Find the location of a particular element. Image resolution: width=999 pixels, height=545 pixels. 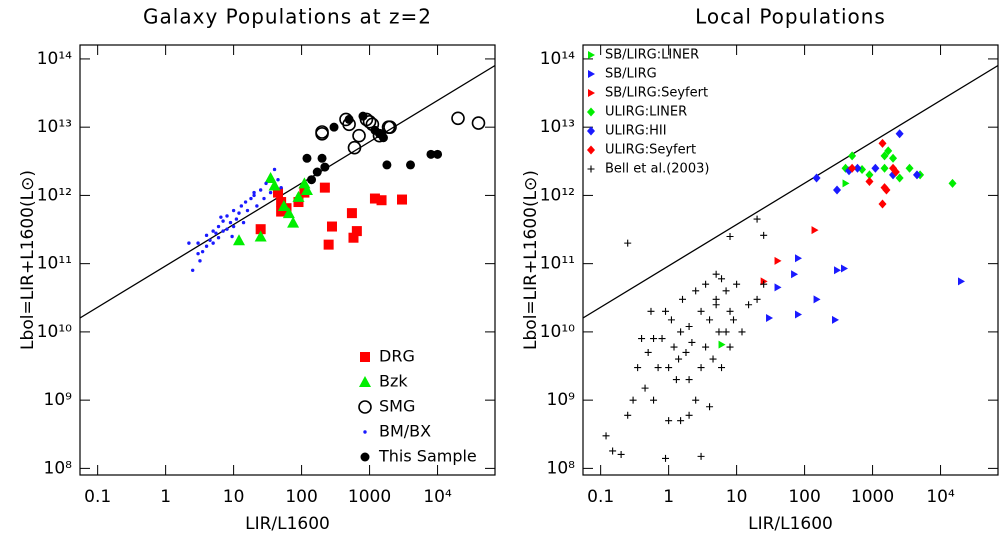

chart-title: Galaxy Populations at z=2 is located at coordinates (287, 17).